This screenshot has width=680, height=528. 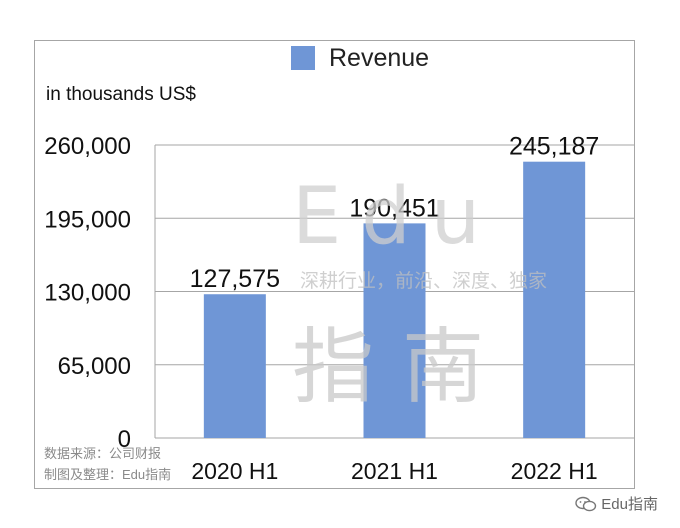 What do you see at coordinates (235, 279) in the screenshot?
I see `data-label: 127,575` at bounding box center [235, 279].